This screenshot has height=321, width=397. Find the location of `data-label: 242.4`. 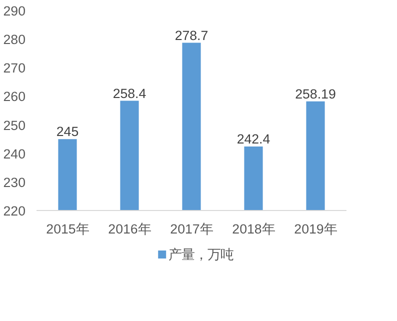

data-label: 242.4 is located at coordinates (253, 139).